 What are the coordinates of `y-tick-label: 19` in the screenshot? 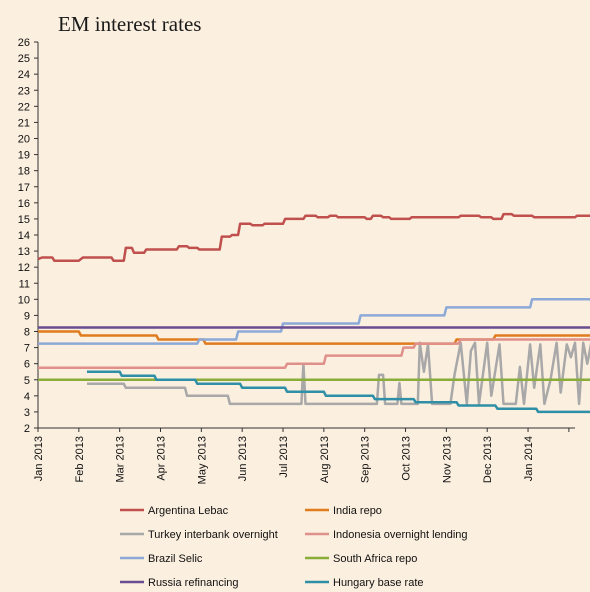 It's located at (24, 156).